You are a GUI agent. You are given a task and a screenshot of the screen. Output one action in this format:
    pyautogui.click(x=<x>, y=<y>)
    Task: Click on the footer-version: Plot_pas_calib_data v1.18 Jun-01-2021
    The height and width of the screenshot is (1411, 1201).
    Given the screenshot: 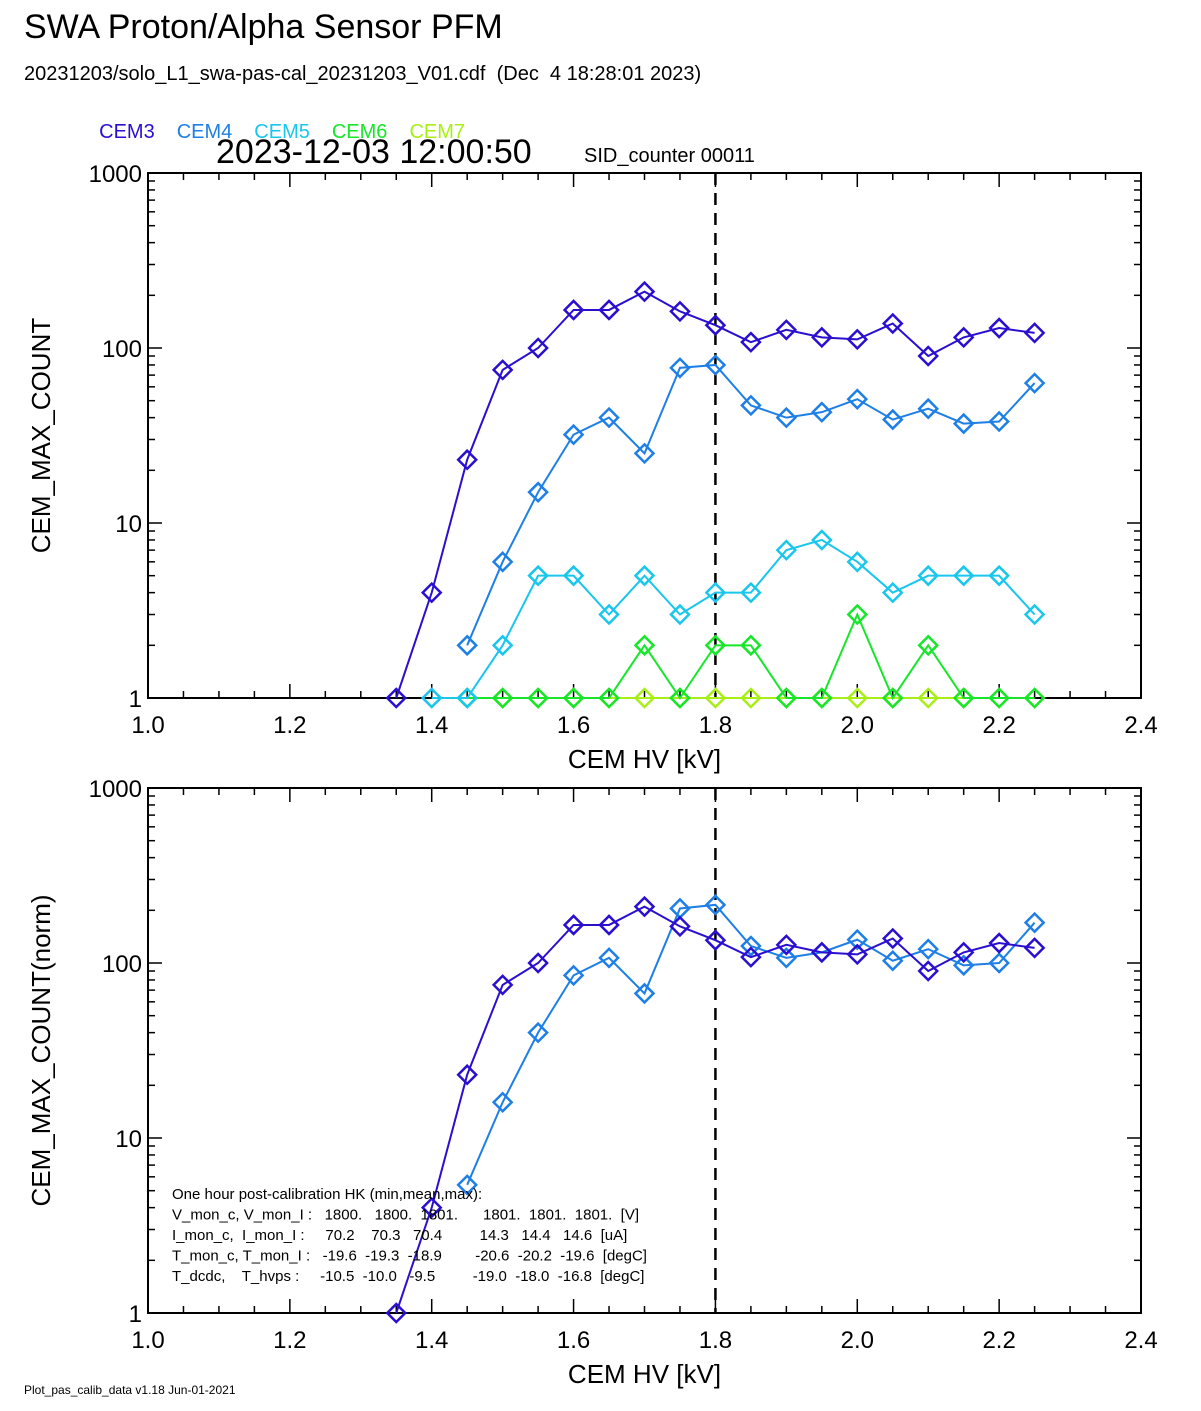 What is the action you would take?
    pyautogui.click(x=130, y=1390)
    